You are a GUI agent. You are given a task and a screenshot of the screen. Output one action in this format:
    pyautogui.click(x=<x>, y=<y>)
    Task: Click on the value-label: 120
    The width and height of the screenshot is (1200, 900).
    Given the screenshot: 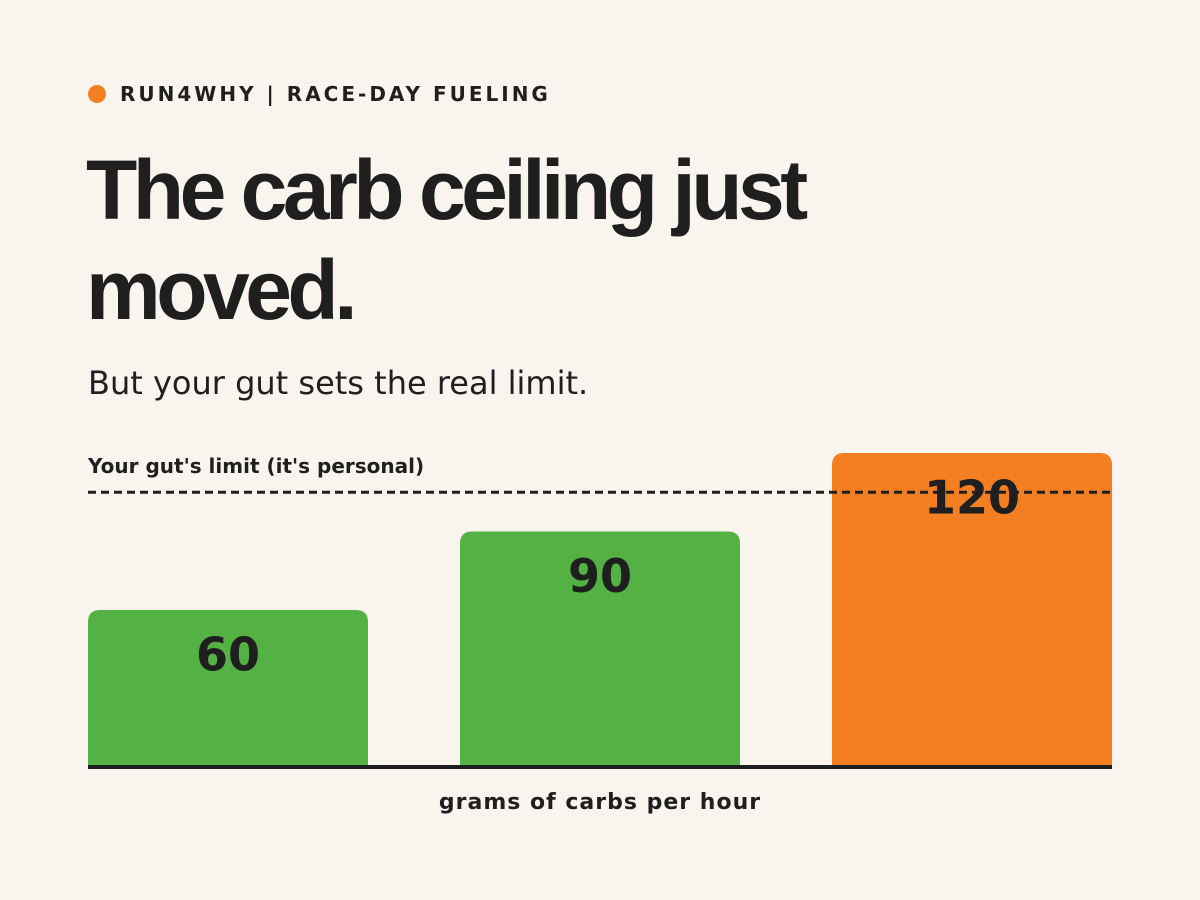 What is the action you would take?
    pyautogui.click(x=972, y=498)
    